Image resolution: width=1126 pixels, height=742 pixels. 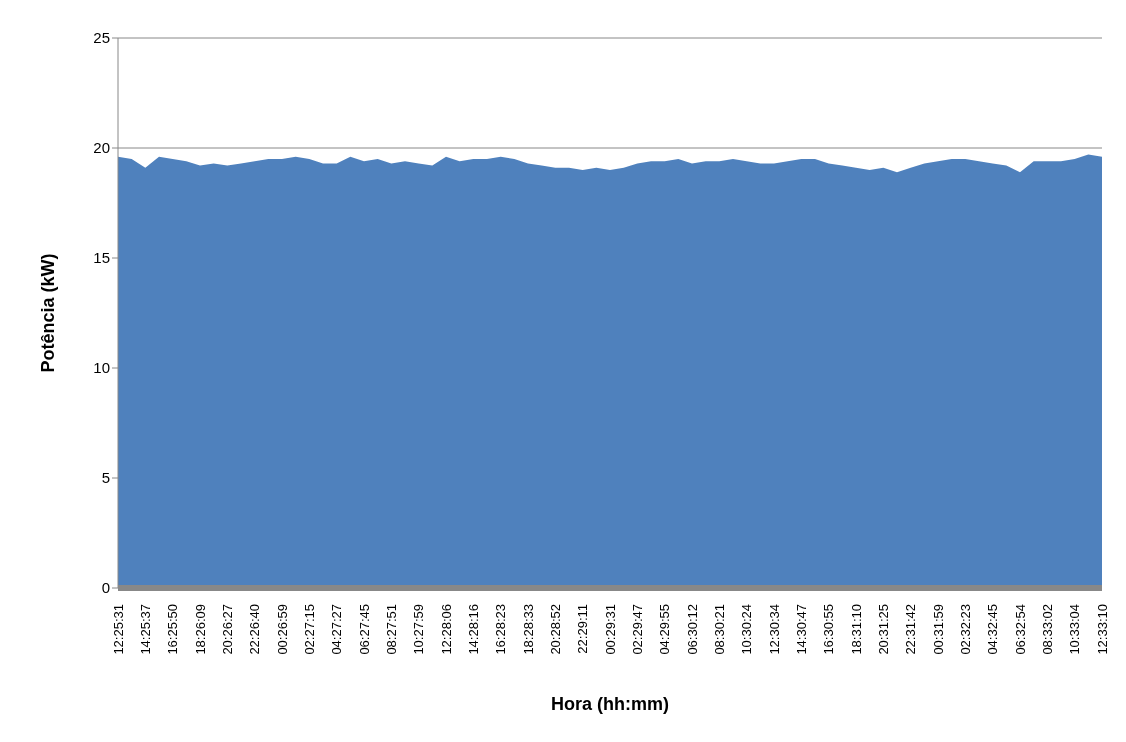 What do you see at coordinates (829, 629) in the screenshot?
I see `x-tick-label: 16:30:55` at bounding box center [829, 629].